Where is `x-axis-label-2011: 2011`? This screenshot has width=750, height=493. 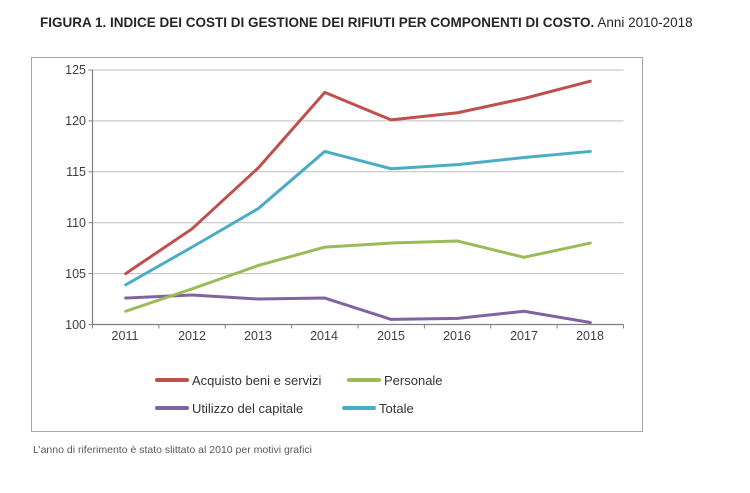 x-axis-label-2011: 2011 is located at coordinates (125, 336).